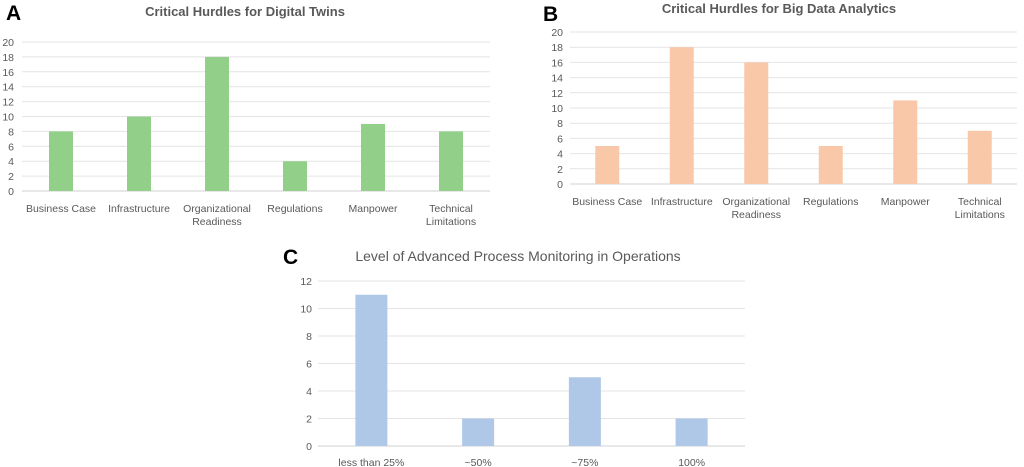 The width and height of the screenshot is (1024, 467). I want to click on y-tick-label-b: 12, so click(557, 94).